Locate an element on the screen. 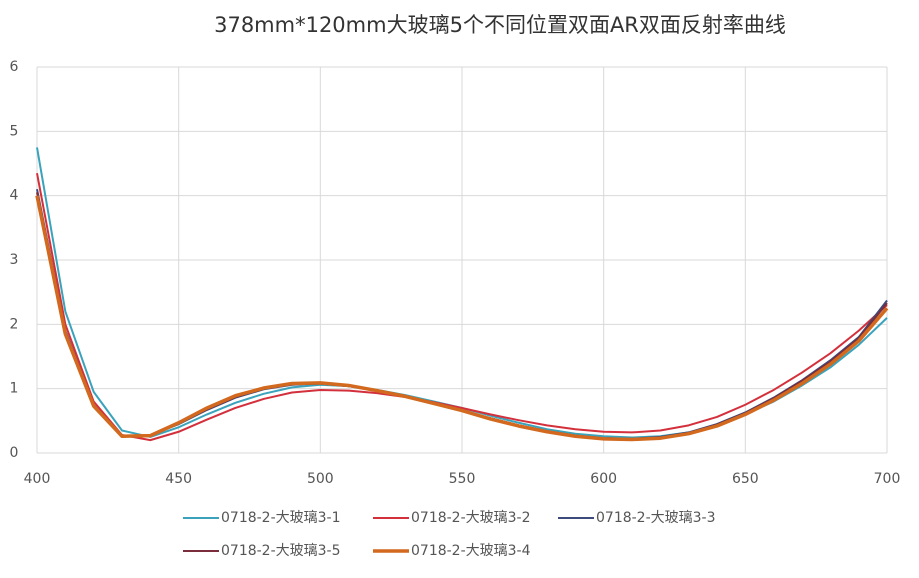  chart-title: 378mm*120mm大玻璃5个不同位置双面AR双面反射率曲线 is located at coordinates (500, 25).